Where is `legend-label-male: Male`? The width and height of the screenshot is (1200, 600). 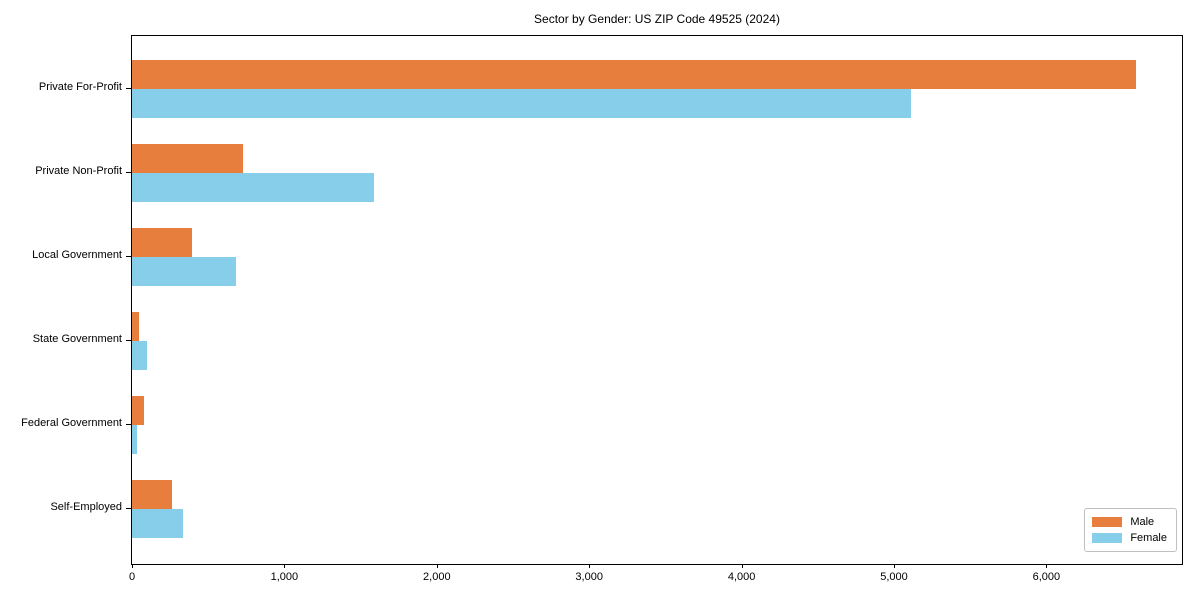 legend-label-male: Male is located at coordinates (1142, 522).